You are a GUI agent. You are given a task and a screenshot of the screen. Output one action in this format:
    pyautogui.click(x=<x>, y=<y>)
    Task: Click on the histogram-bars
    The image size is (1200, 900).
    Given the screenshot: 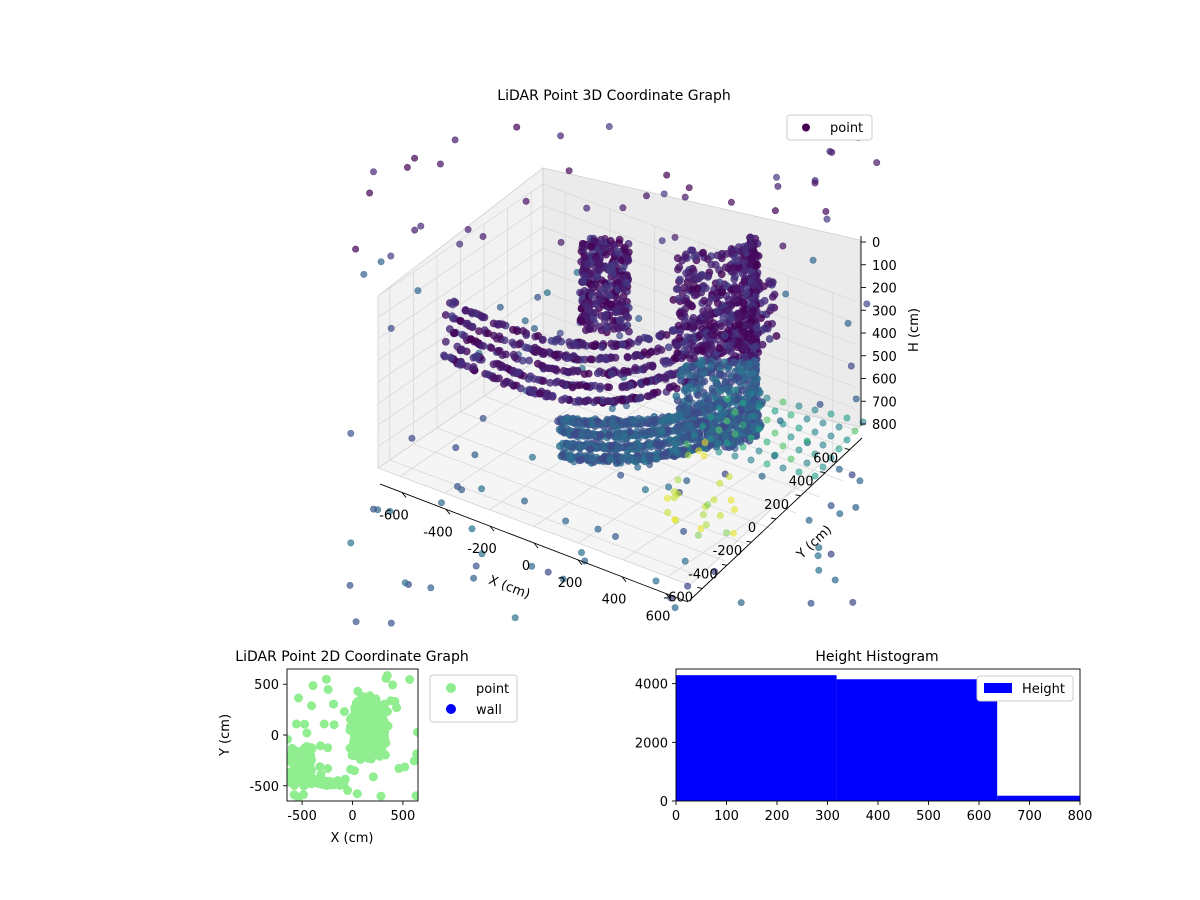 What is the action you would take?
    pyautogui.click(x=878, y=738)
    